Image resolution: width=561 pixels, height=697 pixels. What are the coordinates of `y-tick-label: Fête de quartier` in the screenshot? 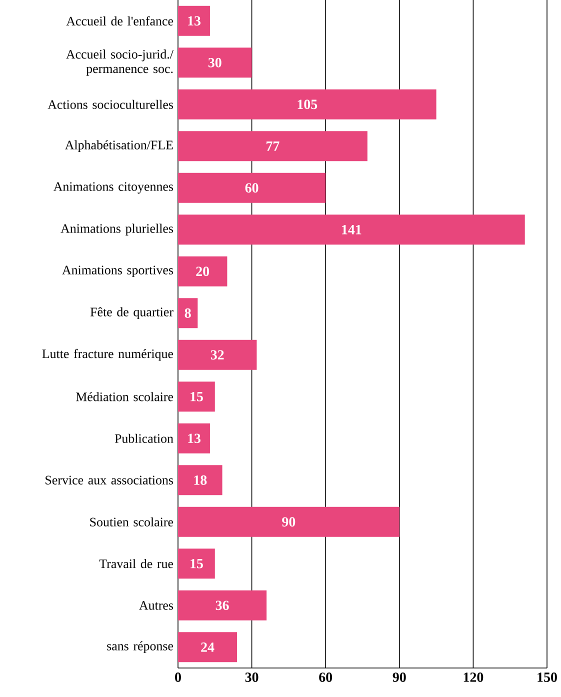 It's located at (132, 313).